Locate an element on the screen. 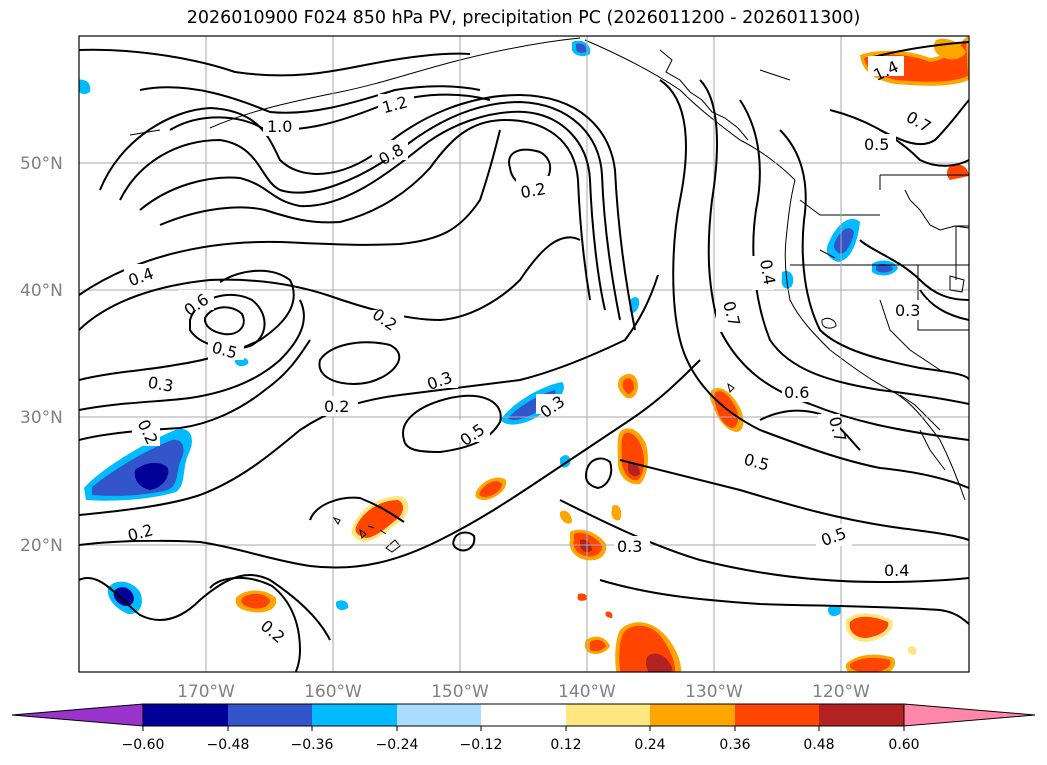 The height and width of the screenshot is (765, 1047). lon-label: 120°W is located at coordinates (841, 692).